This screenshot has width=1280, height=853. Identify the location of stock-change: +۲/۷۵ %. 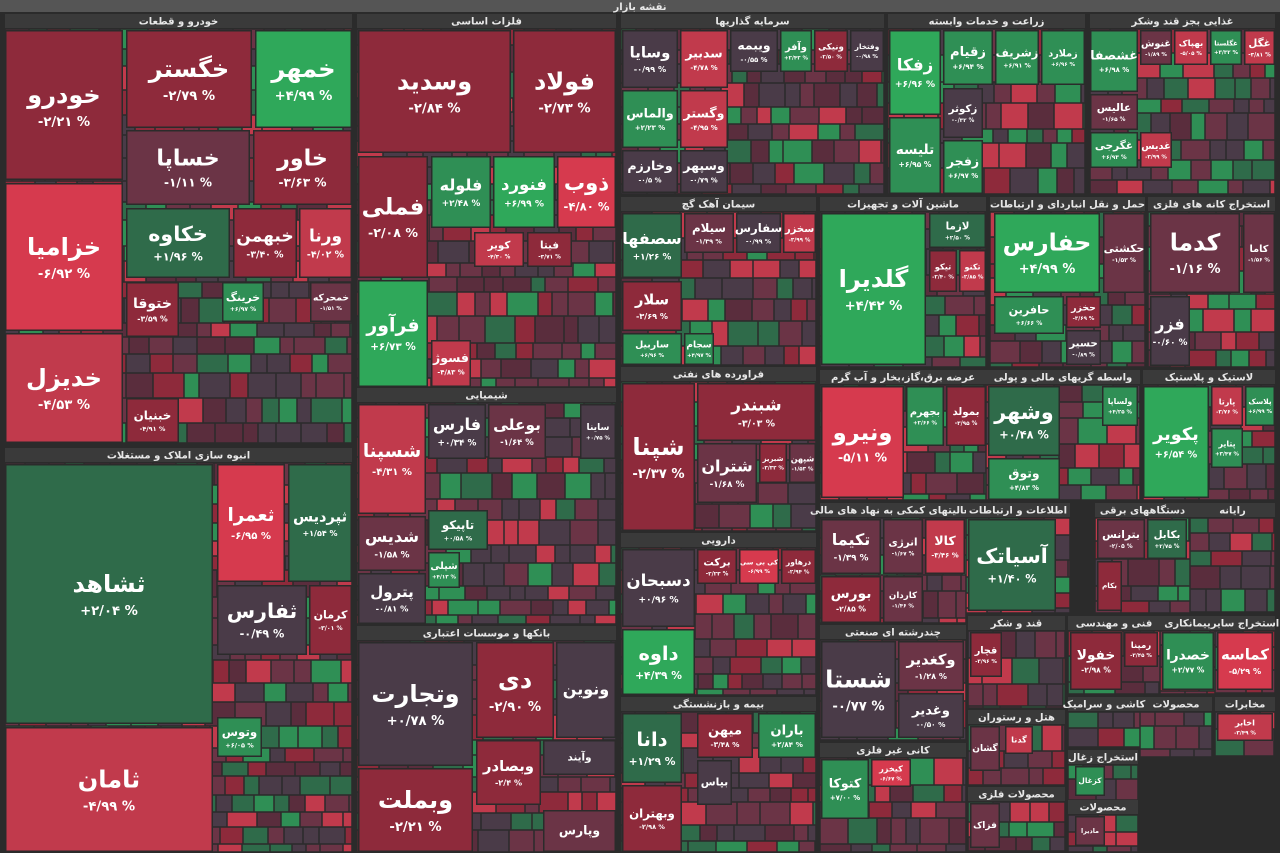
(1167, 547).